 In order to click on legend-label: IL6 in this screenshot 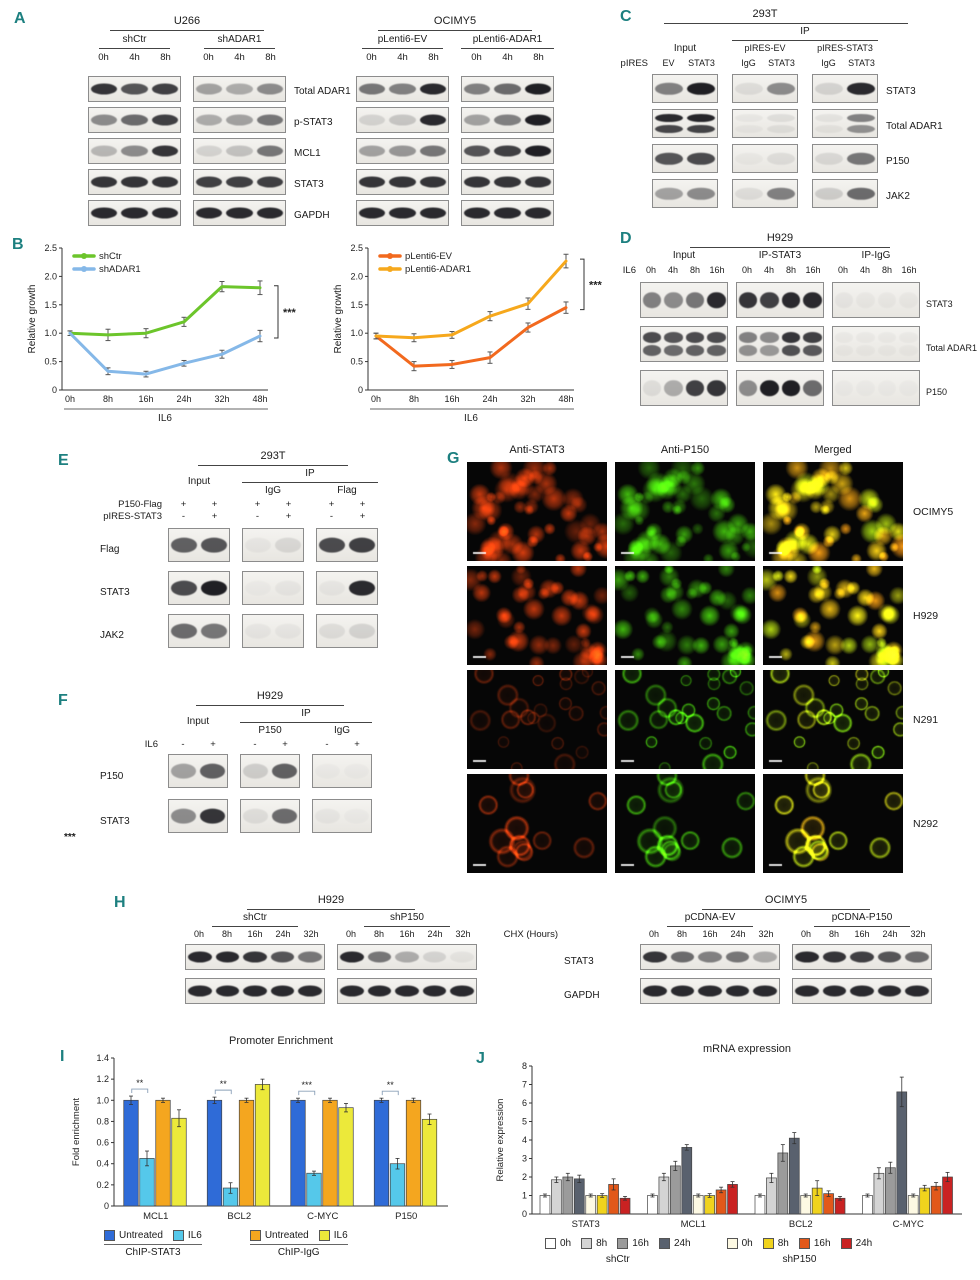, I will do `click(194, 1235)`.